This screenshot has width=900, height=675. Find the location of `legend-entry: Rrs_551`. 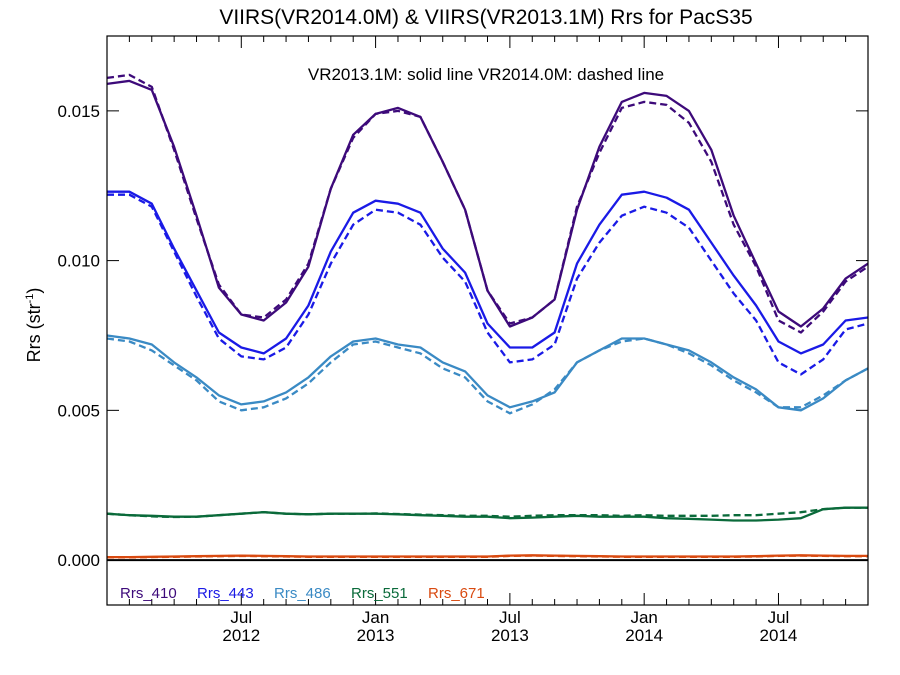

legend-entry: Rrs_551 is located at coordinates (379, 593).